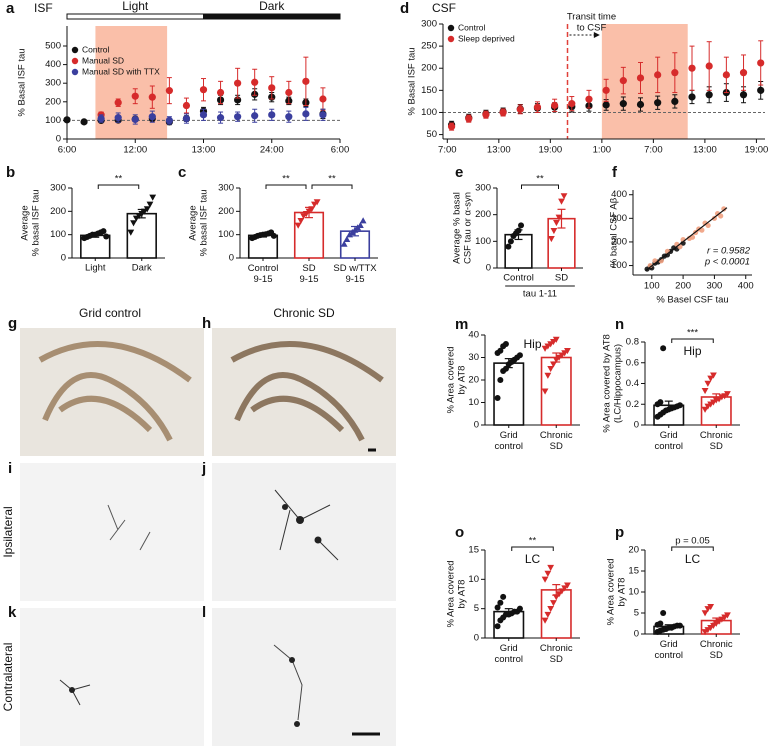  What do you see at coordinates (746, 286) in the screenshot?
I see `x-tick-label: 400` at bounding box center [746, 286].